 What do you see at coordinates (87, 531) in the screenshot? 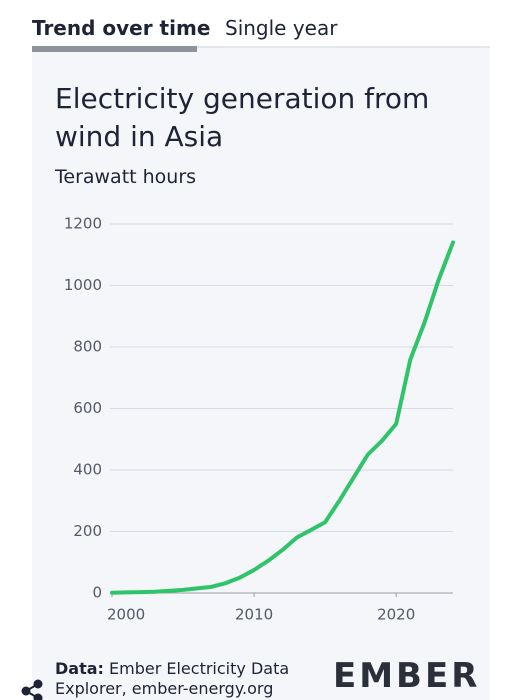
I see `y-tick-label: 200` at bounding box center [87, 531].